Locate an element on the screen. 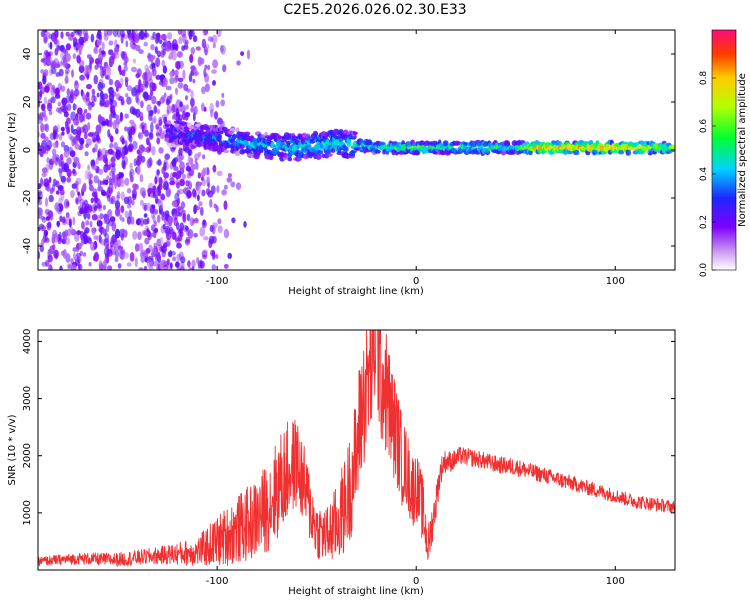 Image resolution: width=750 pixels, height=600 pixels. colorbar-tick-label: 0.4 is located at coordinates (704, 174).